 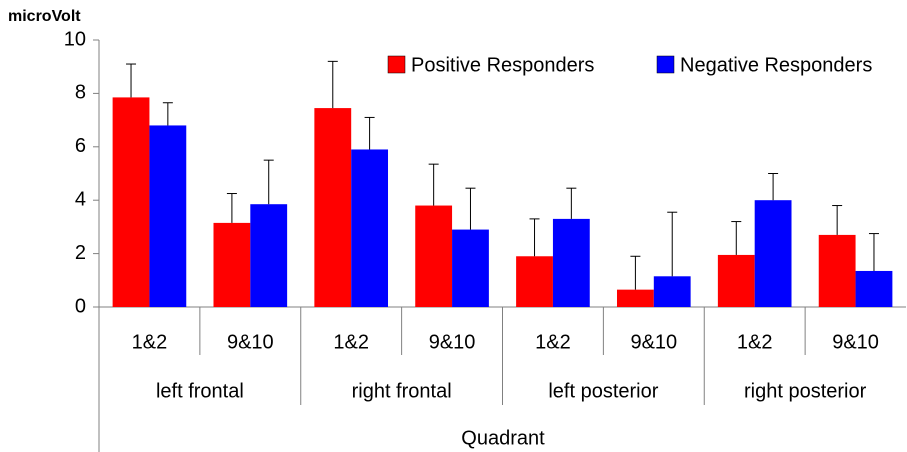 I want to click on x-axis-label: Quadrant, so click(x=503, y=438).